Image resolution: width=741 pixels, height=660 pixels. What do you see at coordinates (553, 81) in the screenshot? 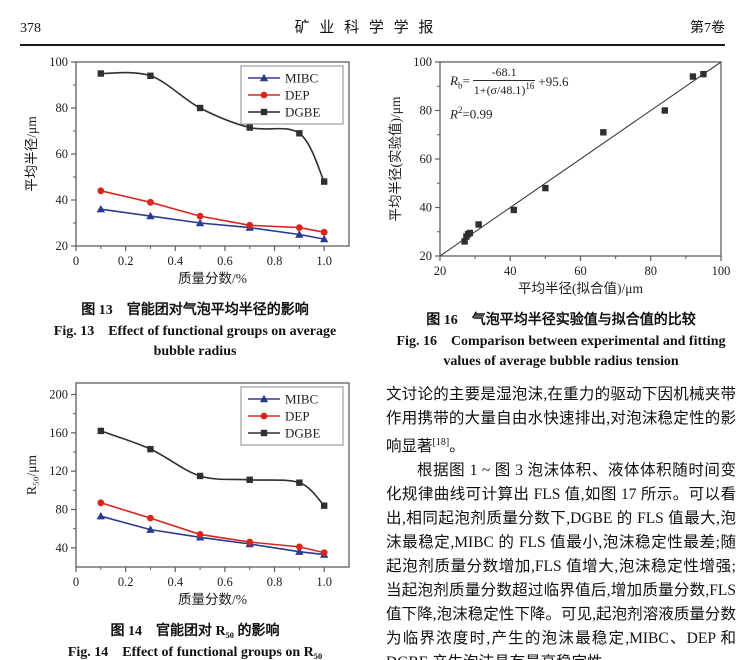
I see `equation-tail: +95.6` at bounding box center [553, 81].